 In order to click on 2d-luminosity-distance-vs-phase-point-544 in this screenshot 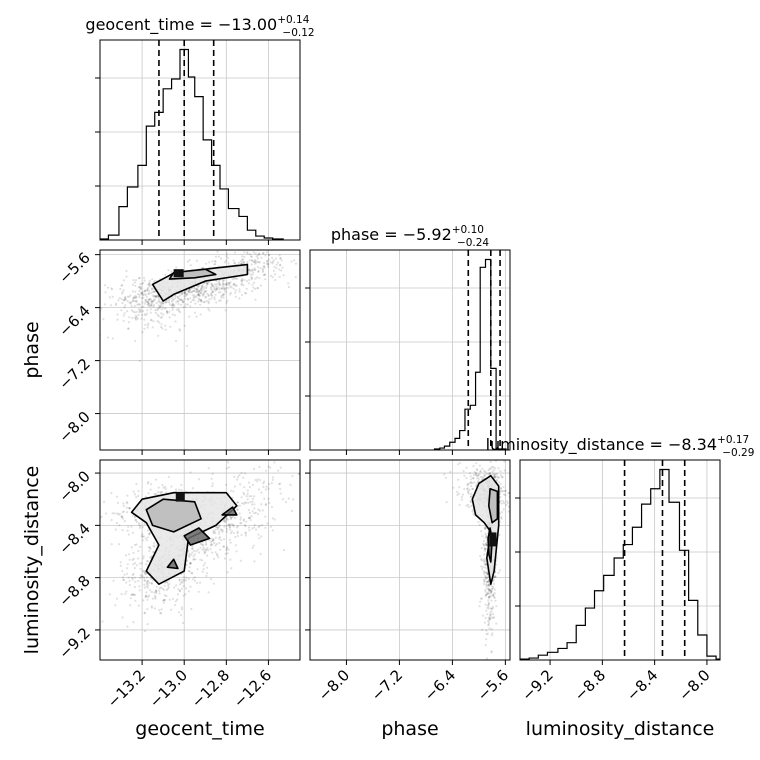, I will do `click(484, 559)`.